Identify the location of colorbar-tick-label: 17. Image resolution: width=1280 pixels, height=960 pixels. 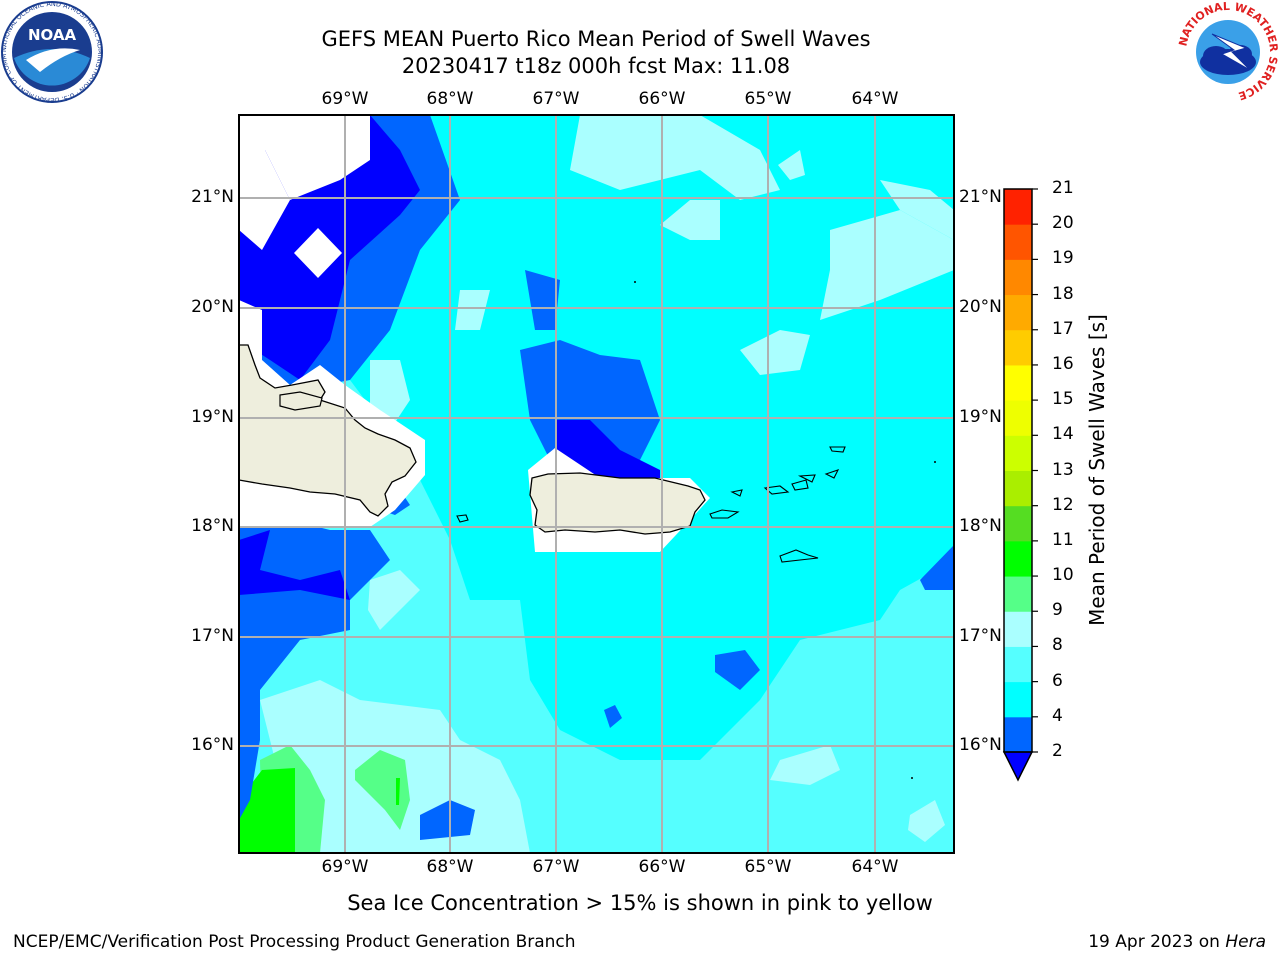
(1063, 328).